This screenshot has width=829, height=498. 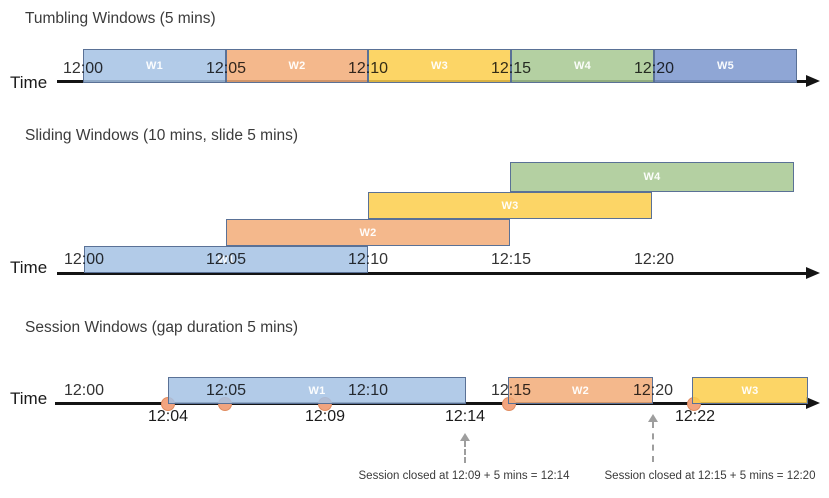 What do you see at coordinates (29, 267) in the screenshot?
I see `sliding-time-axis-label: Time` at bounding box center [29, 267].